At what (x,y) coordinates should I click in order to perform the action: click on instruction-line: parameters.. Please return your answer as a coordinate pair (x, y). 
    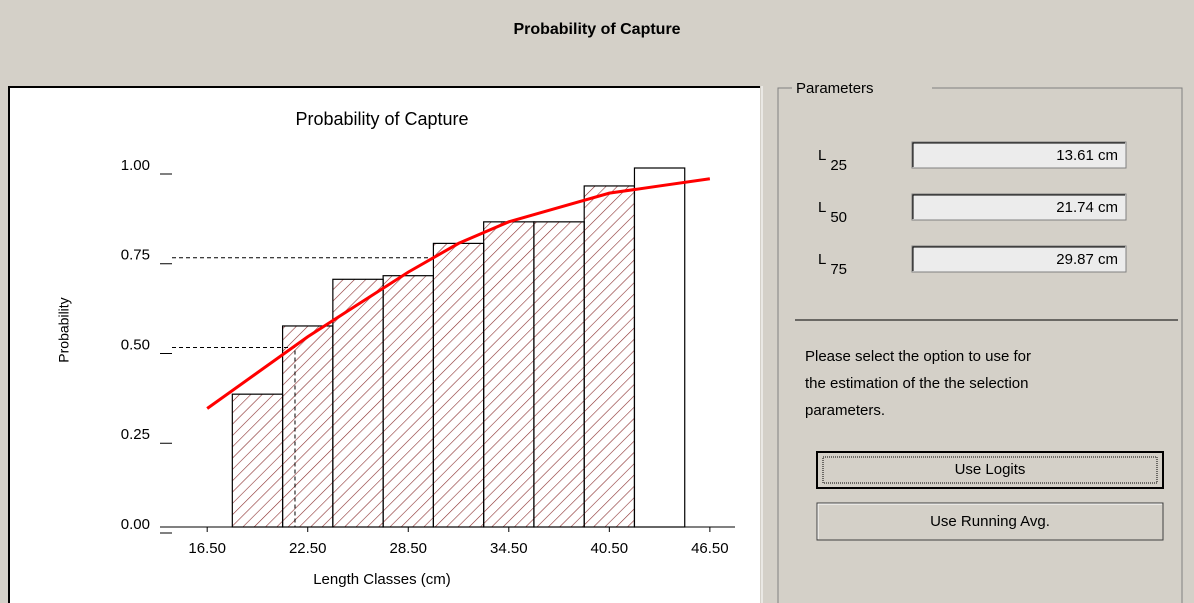
    Looking at the image, I should click on (845, 410).